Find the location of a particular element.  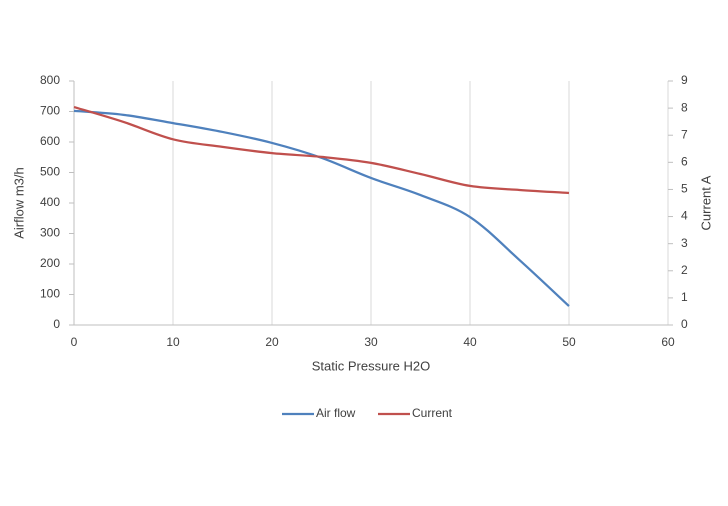

legend-label: Air flow is located at coordinates (336, 413).